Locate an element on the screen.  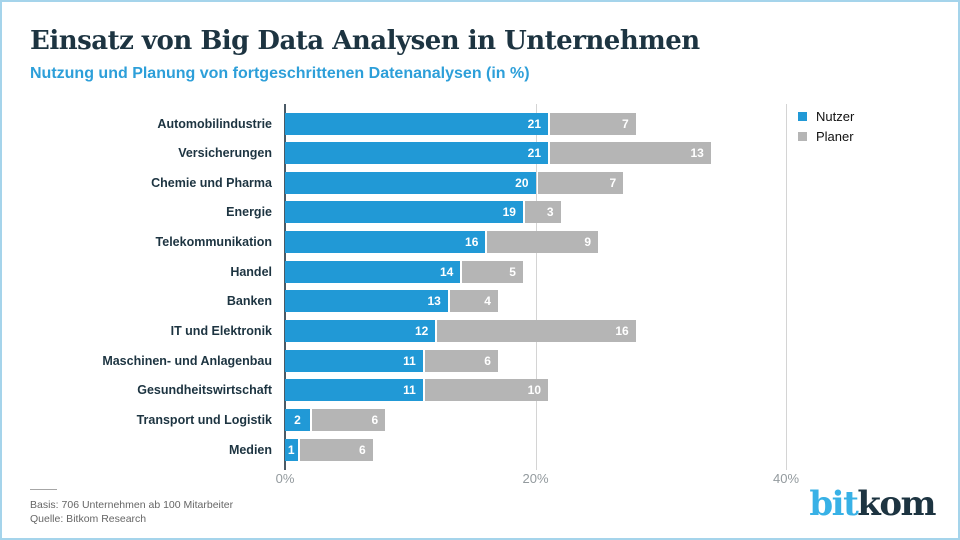
footer-quelle: Quelle: Bitkom Research is located at coordinates (88, 519).